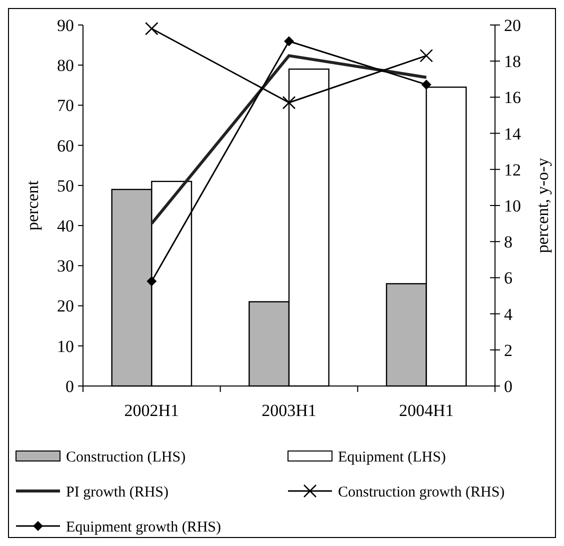 The image size is (564, 546). What do you see at coordinates (542, 205) in the screenshot?
I see `y2-axis-title: percent, y-o-y` at bounding box center [542, 205].